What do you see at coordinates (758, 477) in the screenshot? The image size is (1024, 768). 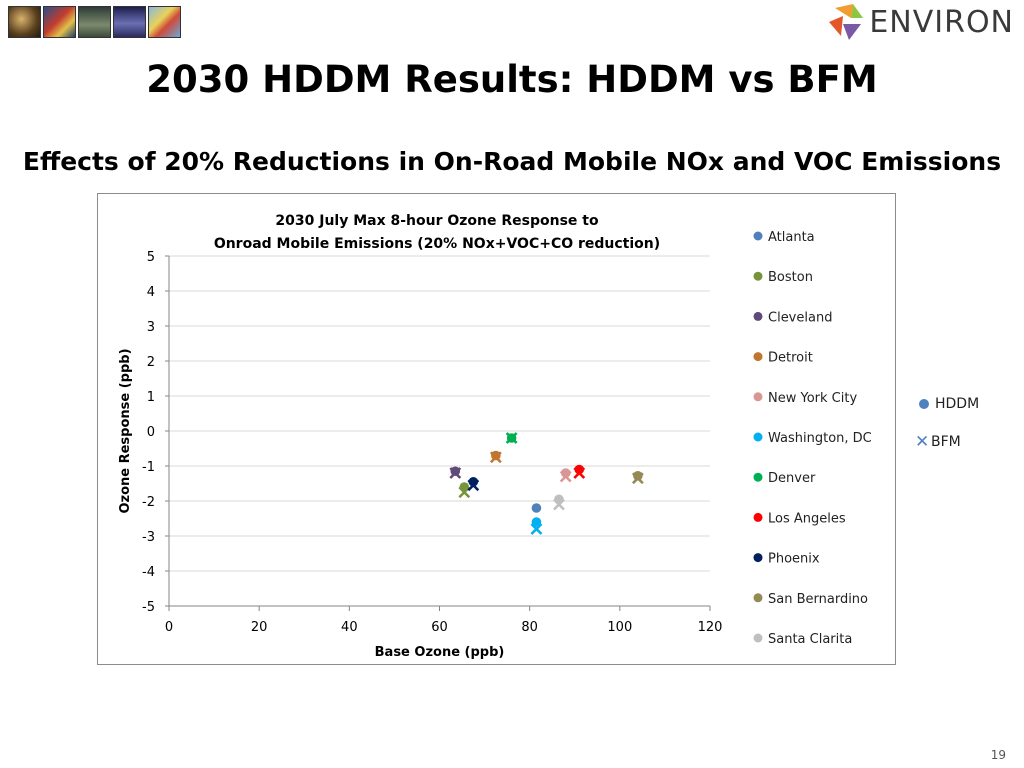 I see `legend-marker-denver` at bounding box center [758, 477].